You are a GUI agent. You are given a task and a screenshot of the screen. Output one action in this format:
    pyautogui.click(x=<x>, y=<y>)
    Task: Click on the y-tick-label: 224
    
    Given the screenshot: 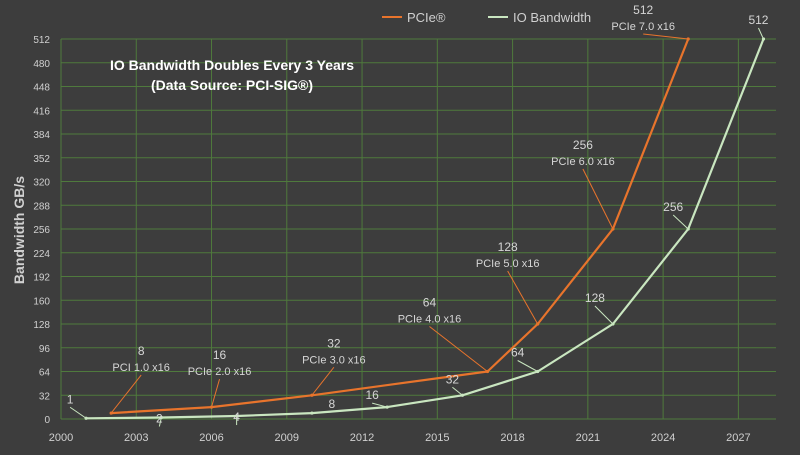 What is the action you would take?
    pyautogui.click(x=41, y=254)
    